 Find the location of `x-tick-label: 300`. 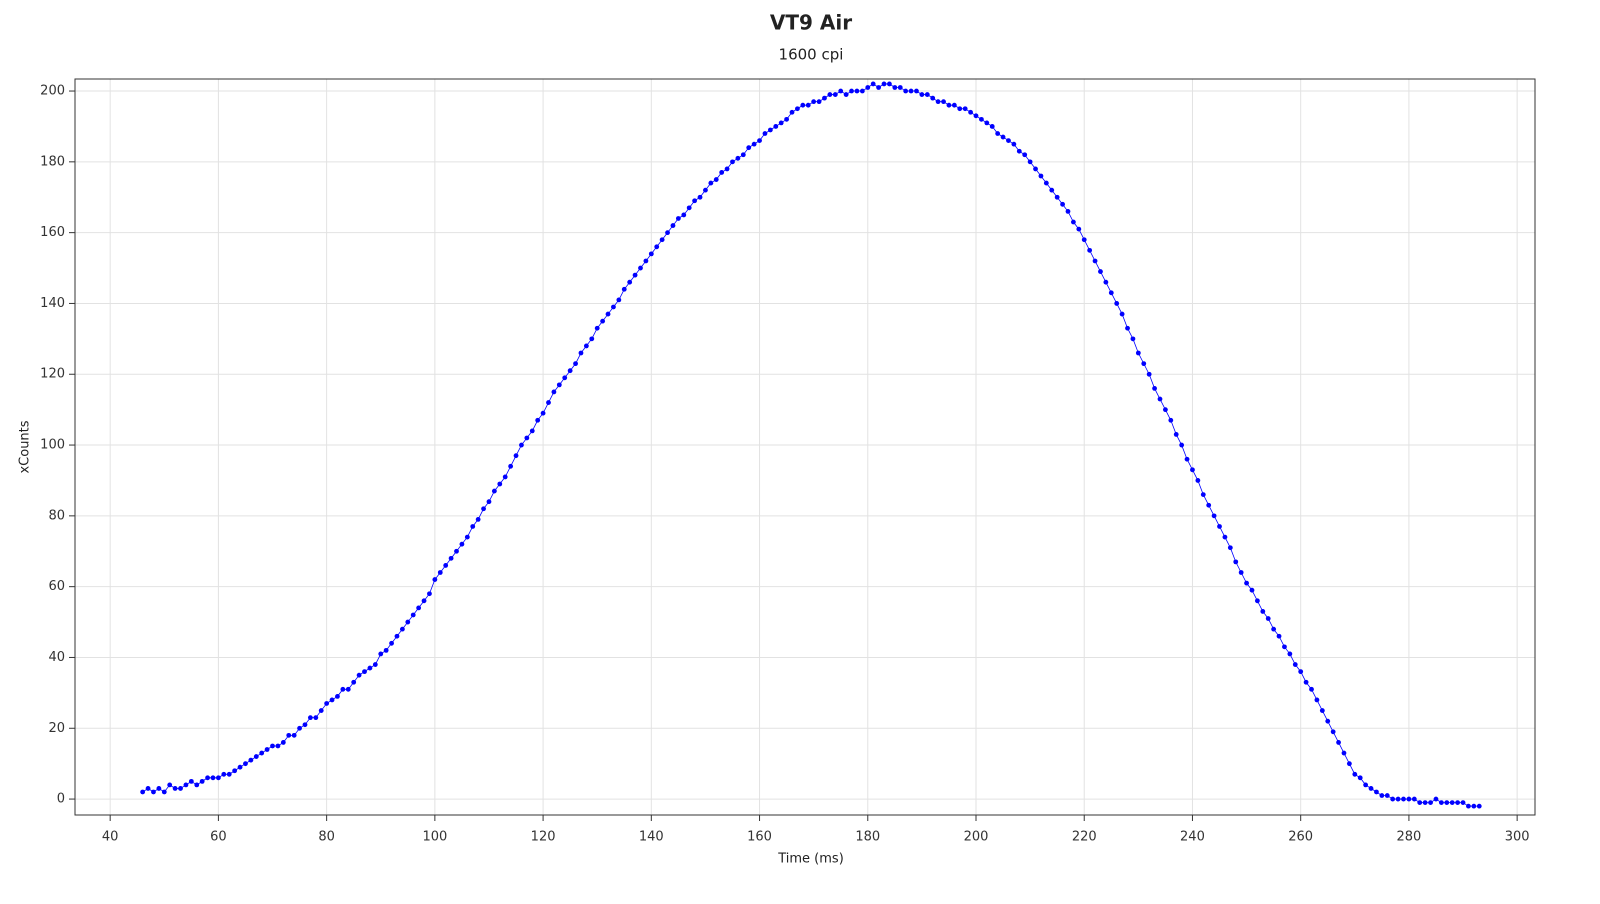

x-tick-label: 300 is located at coordinates (1517, 837).